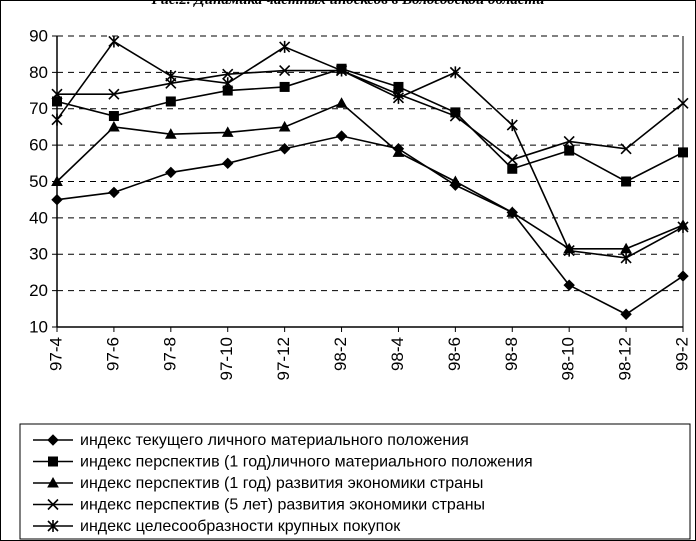 The width and height of the screenshot is (696, 541). What do you see at coordinates (454, 354) in the screenshot?
I see `x-tick-label: 98-6` at bounding box center [454, 354].